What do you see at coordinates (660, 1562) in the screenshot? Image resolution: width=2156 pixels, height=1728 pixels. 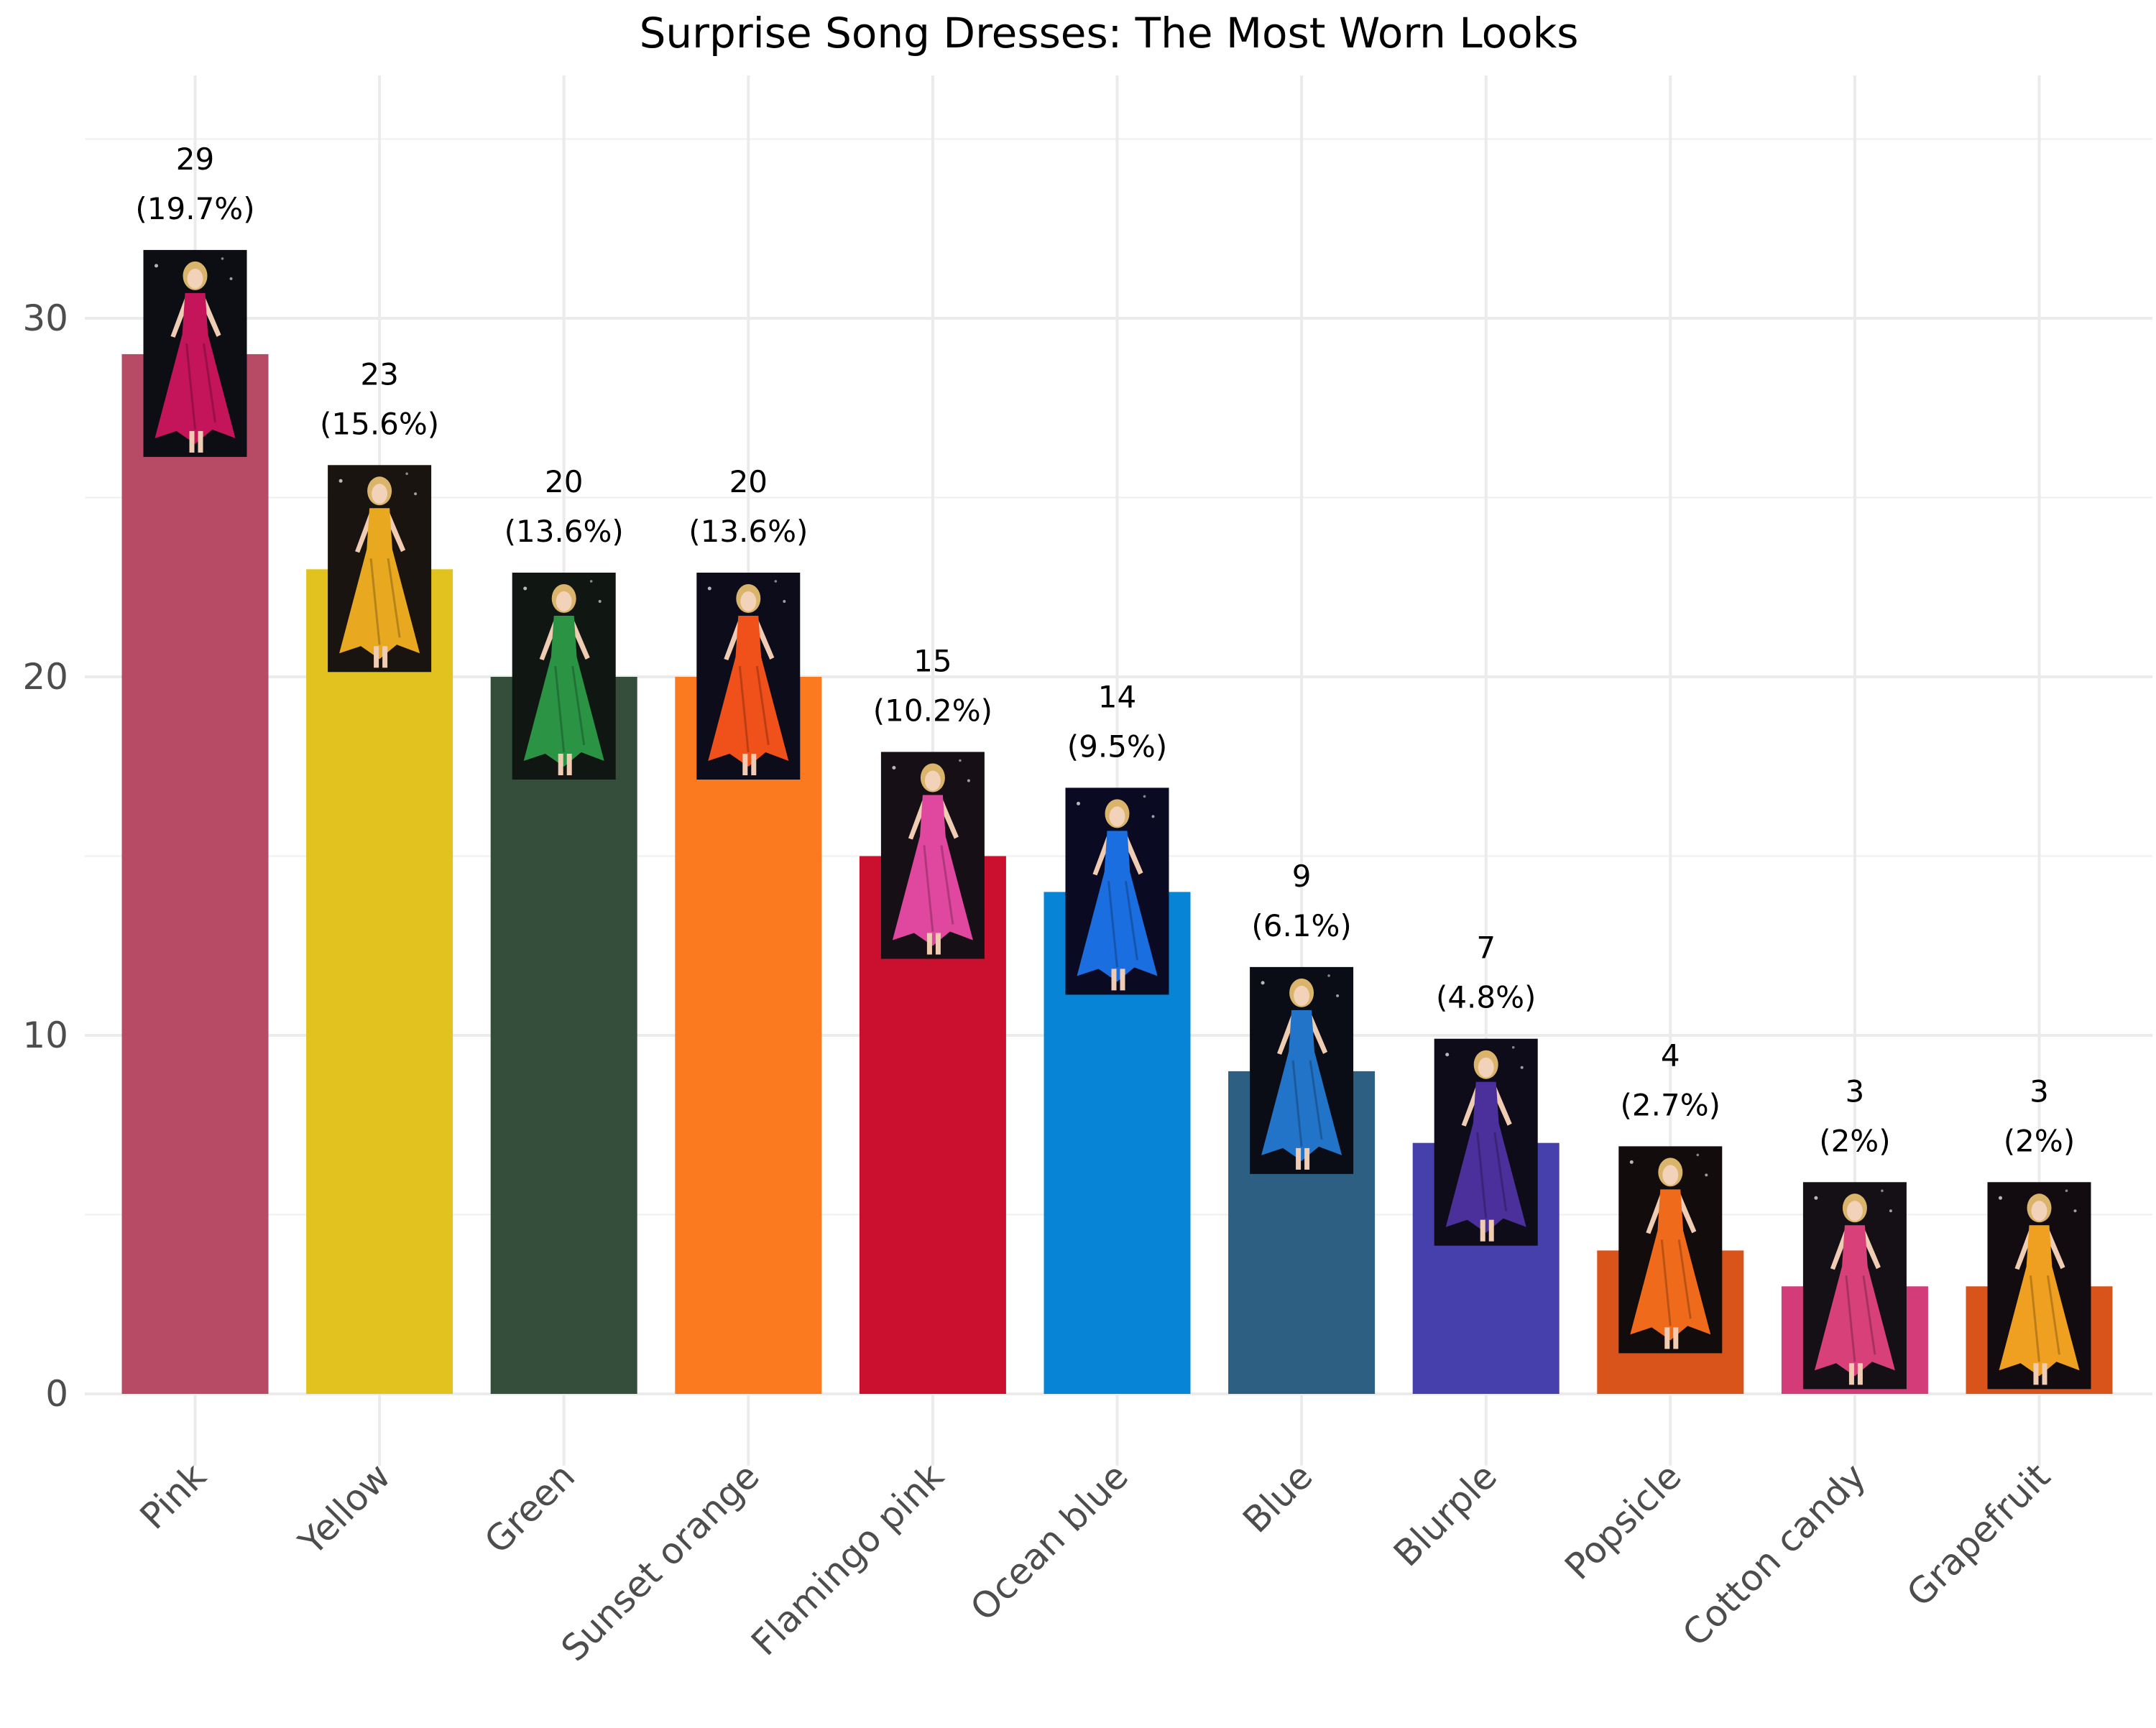 I see `x-tick-label: Sunset orange` at bounding box center [660, 1562].